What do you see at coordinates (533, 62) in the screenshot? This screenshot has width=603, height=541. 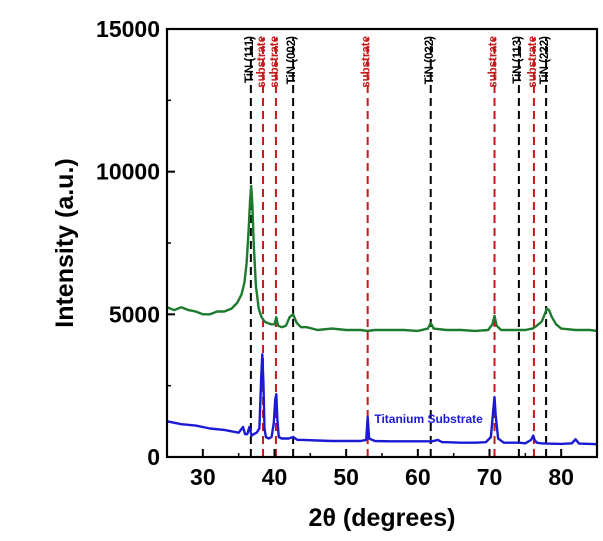 I see `reference-label-8: substrate` at bounding box center [533, 62].